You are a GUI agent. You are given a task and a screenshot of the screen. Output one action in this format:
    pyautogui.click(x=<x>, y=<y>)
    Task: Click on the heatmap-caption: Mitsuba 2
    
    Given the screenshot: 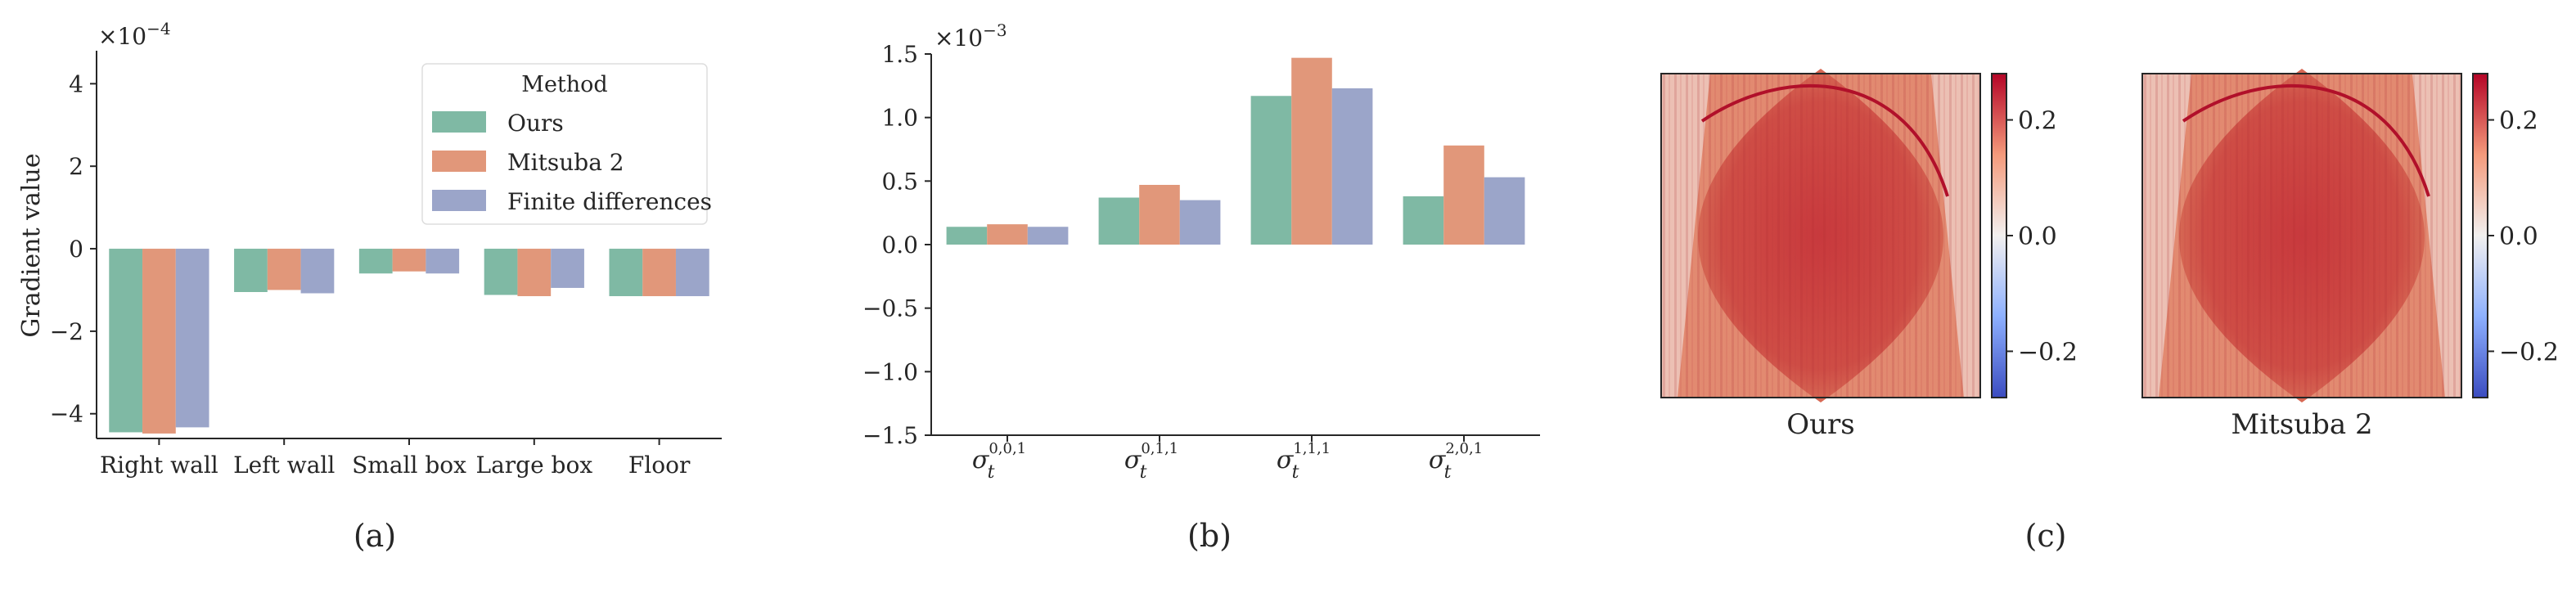 What is the action you would take?
    pyautogui.click(x=2301, y=424)
    